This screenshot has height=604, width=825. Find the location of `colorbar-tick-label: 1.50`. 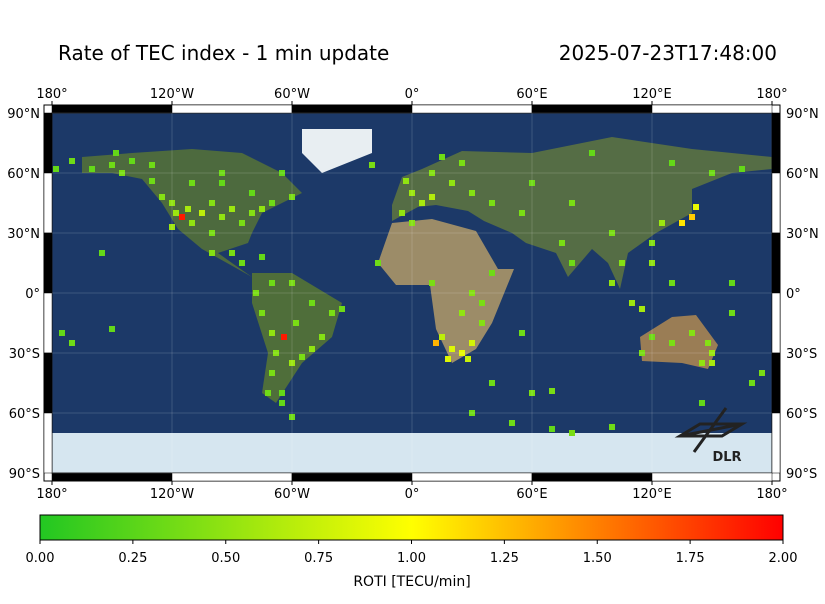

colorbar-tick-label: 1.50 is located at coordinates (597, 558).